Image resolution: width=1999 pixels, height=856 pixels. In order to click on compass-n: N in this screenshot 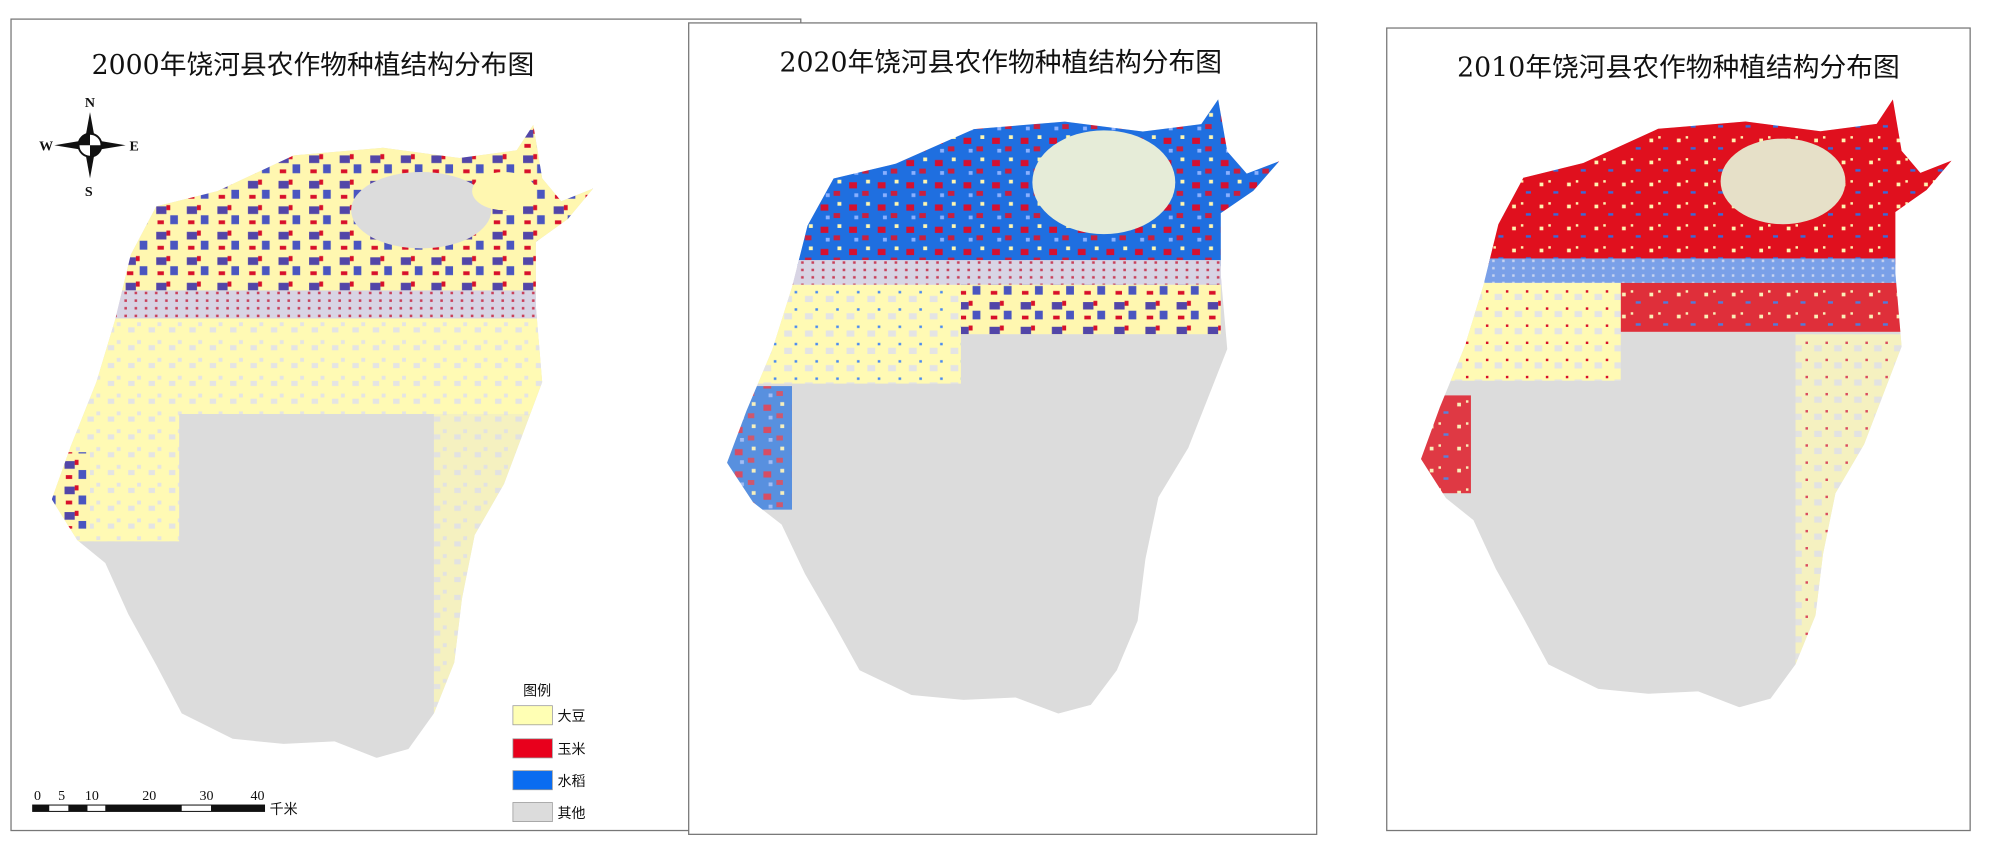, I will do `click(90, 103)`.